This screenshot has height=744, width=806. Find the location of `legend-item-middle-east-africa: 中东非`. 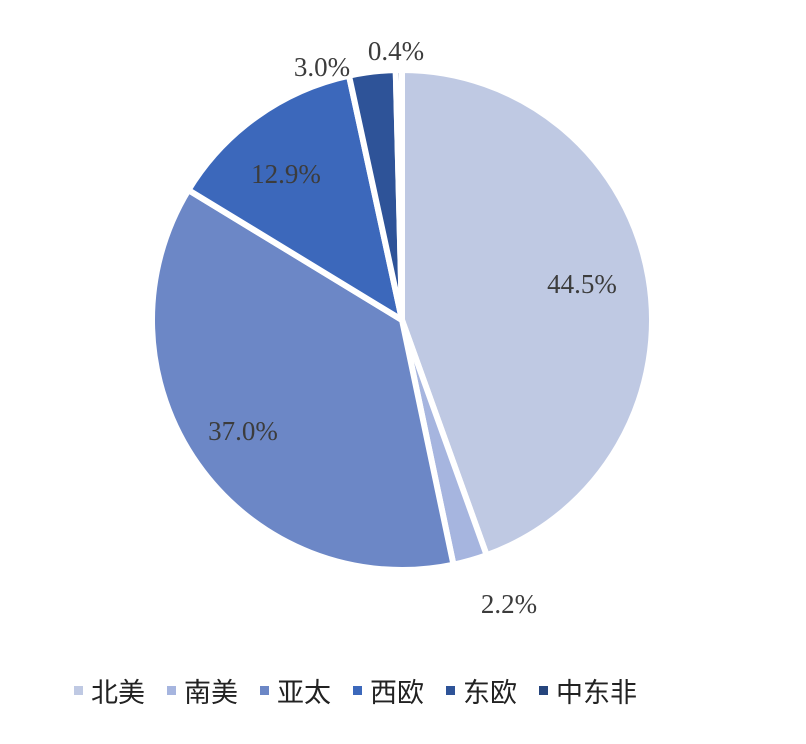

legend-item-middle-east-africa: 中东非 is located at coordinates (588, 690).